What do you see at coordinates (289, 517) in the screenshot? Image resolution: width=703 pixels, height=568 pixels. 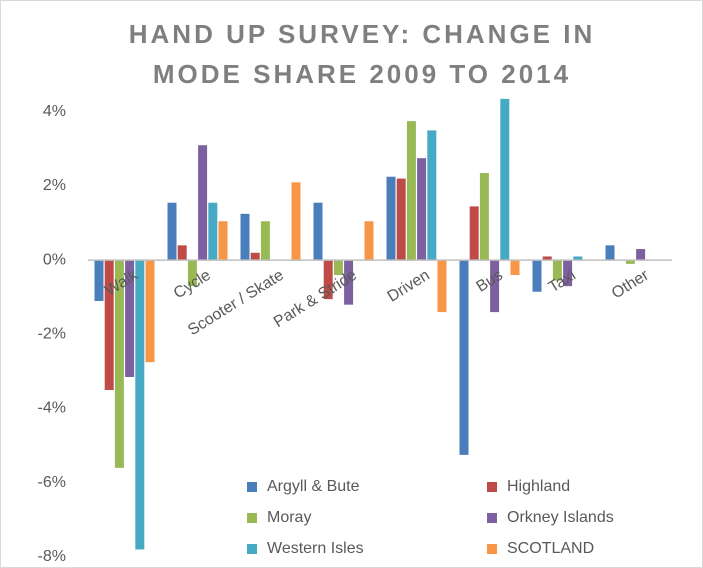 I see `legend-label: Moray` at bounding box center [289, 517].